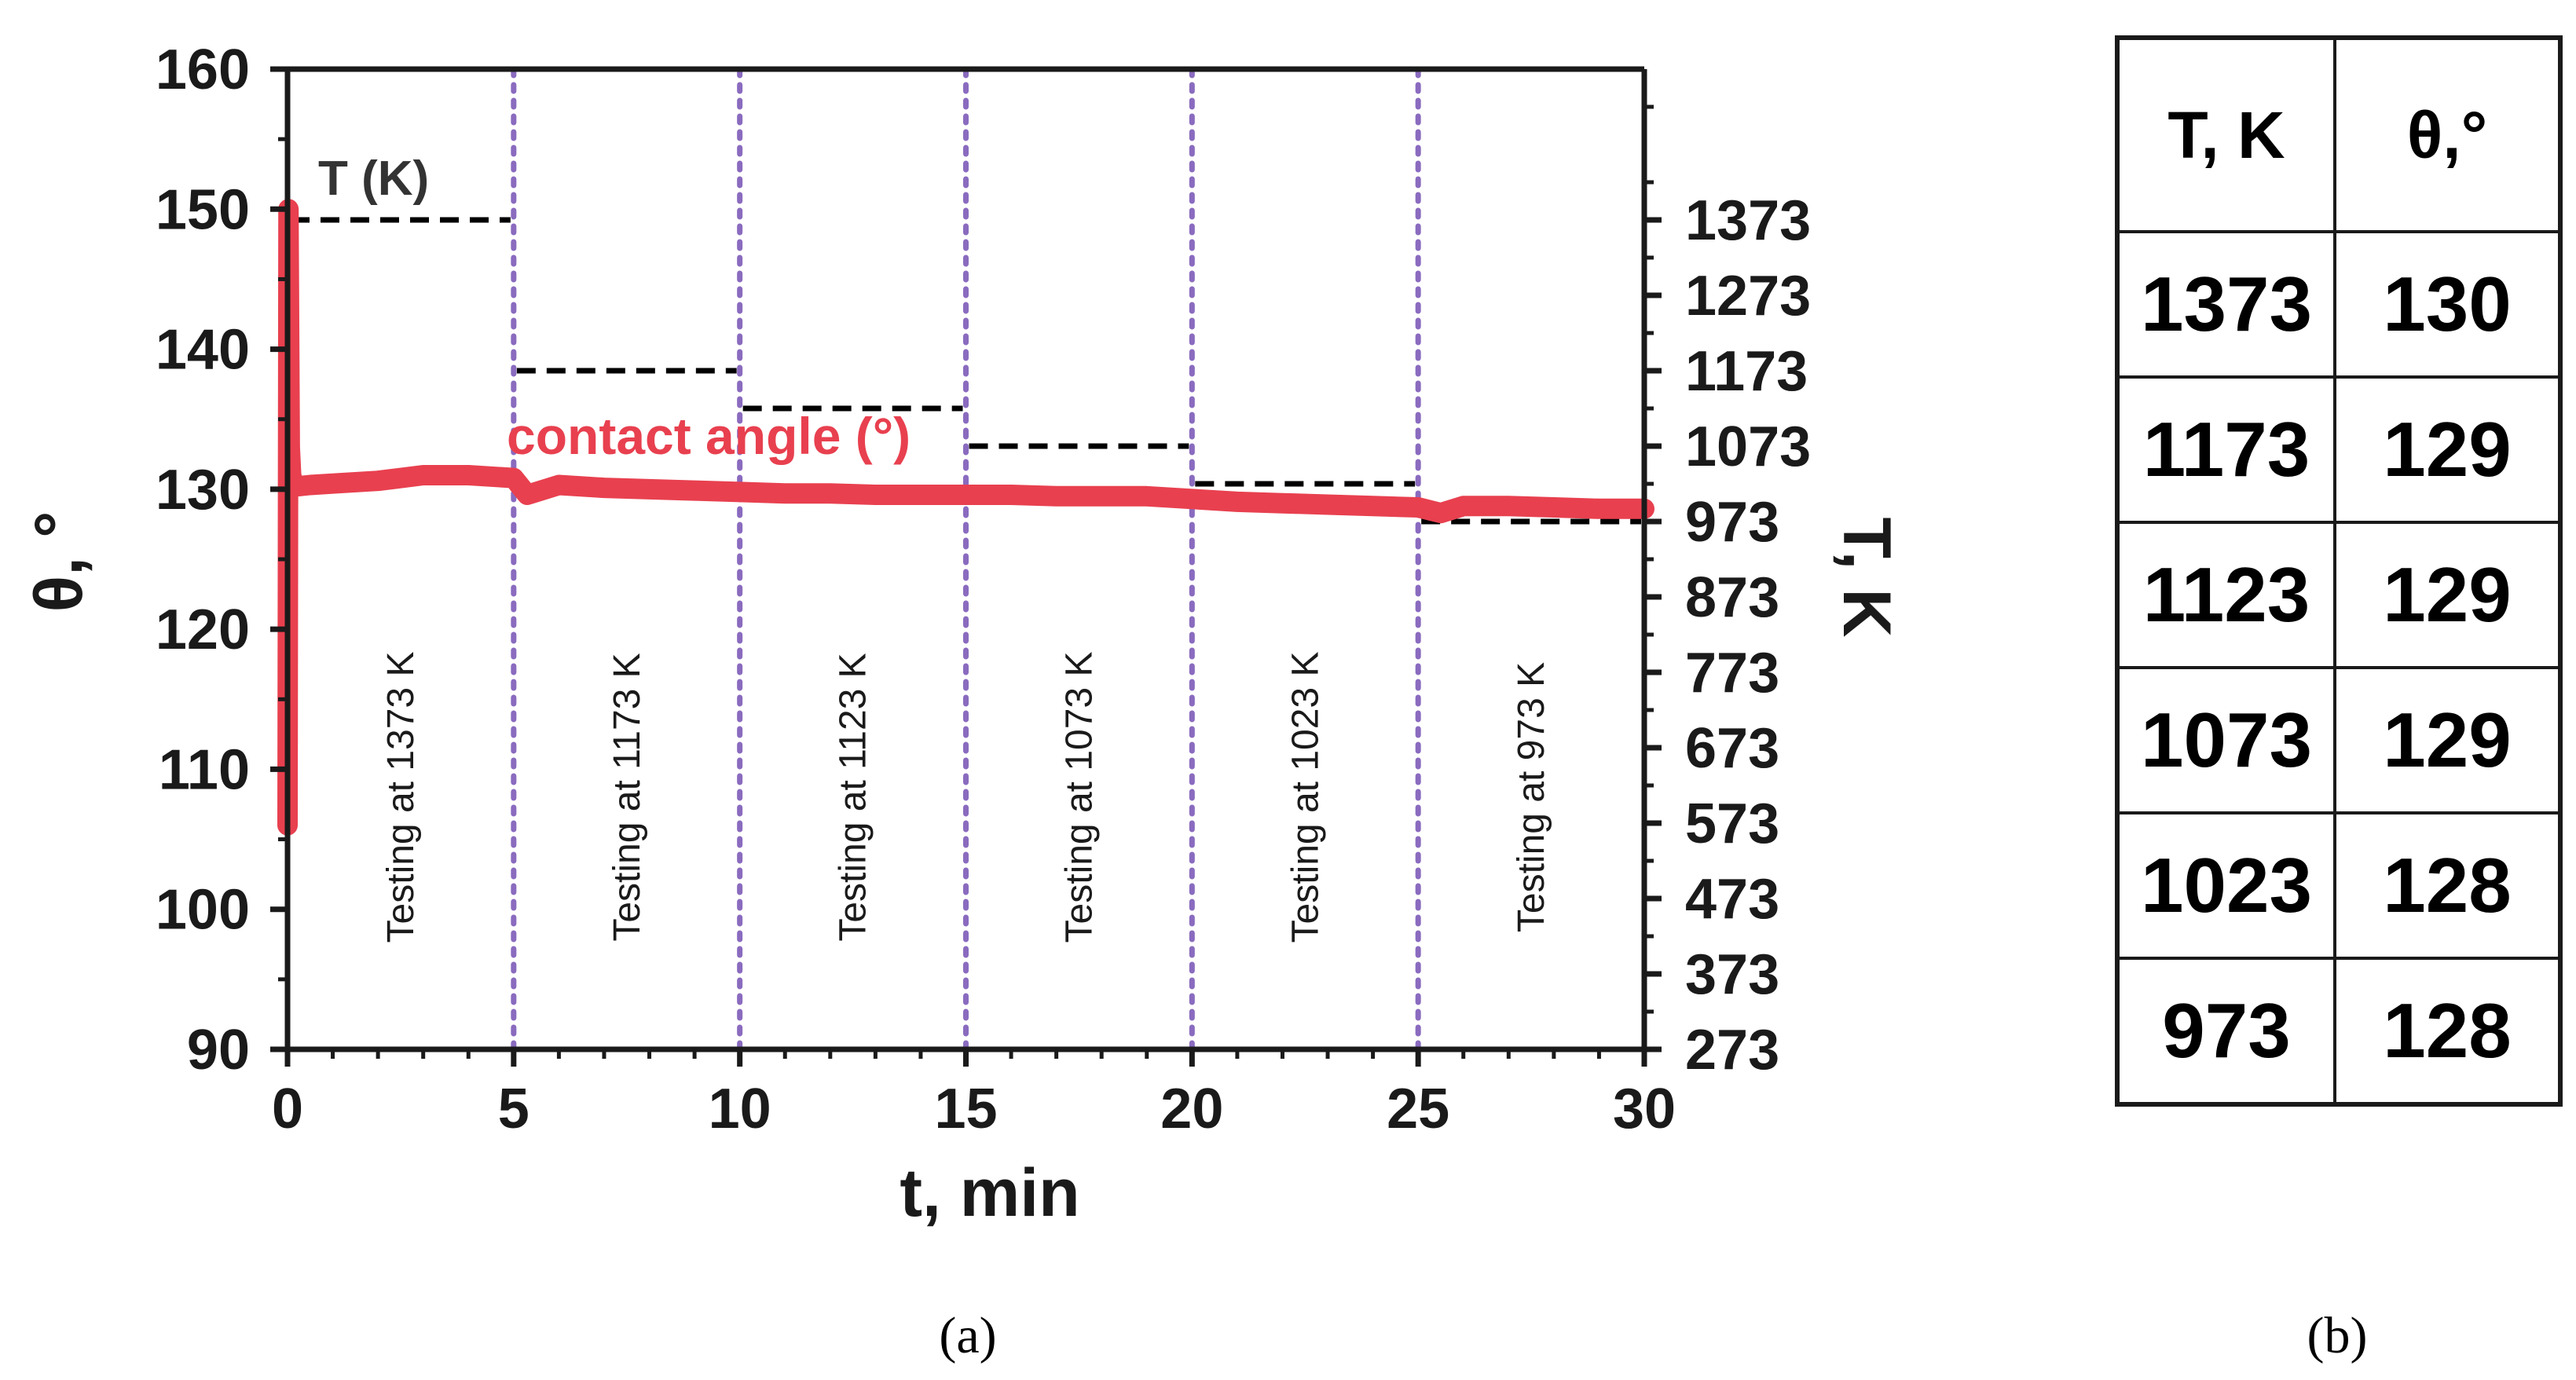  Describe the element at coordinates (2226, 740) in the screenshot. I see `cell-temperature: 1073` at that location.